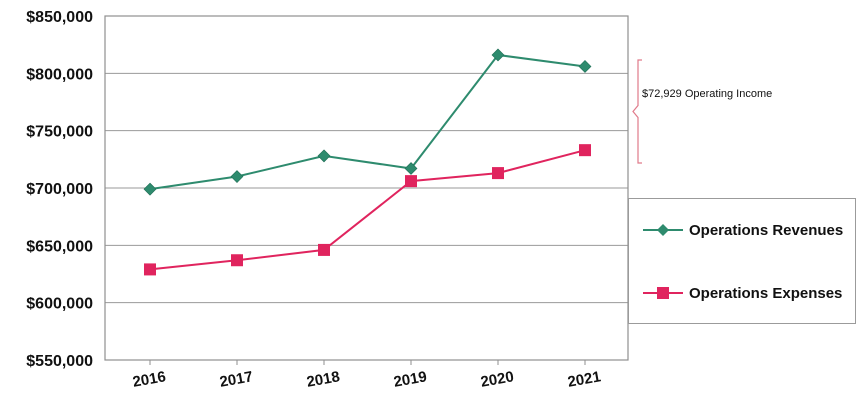 This screenshot has width=860, height=415. What do you see at coordinates (742, 261) in the screenshot?
I see `chart-legend: Operations Revenues Operations Expenses` at bounding box center [742, 261].